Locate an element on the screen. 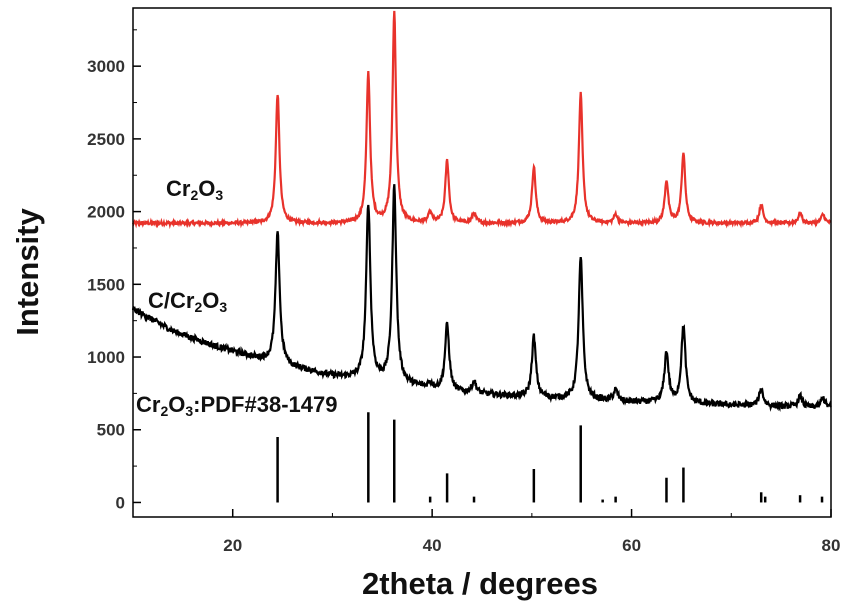 The width and height of the screenshot is (850, 604). label-pdf-reference: Cr2O3:PDF#38-1479 is located at coordinates (236, 405).